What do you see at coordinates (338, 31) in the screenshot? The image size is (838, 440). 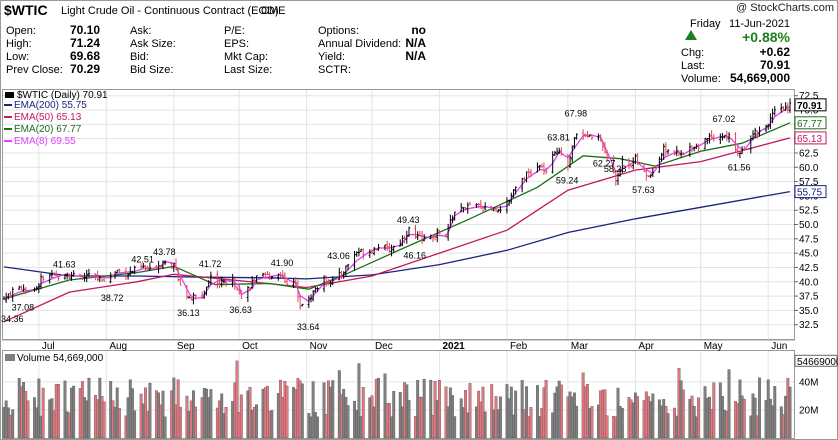 I see `quote-label: Options:` at bounding box center [338, 31].